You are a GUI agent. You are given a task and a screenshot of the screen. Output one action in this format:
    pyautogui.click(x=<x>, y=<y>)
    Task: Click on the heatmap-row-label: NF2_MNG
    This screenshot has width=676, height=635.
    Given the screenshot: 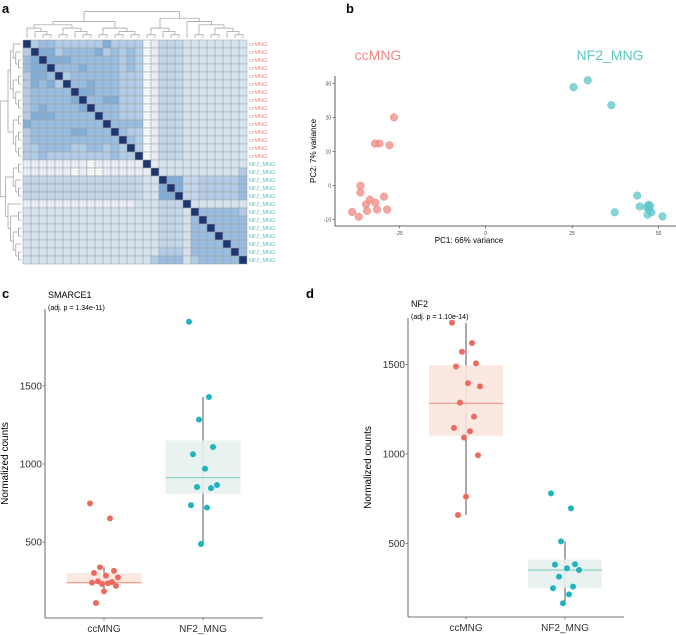 What is the action you would take?
    pyautogui.click(x=262, y=189)
    